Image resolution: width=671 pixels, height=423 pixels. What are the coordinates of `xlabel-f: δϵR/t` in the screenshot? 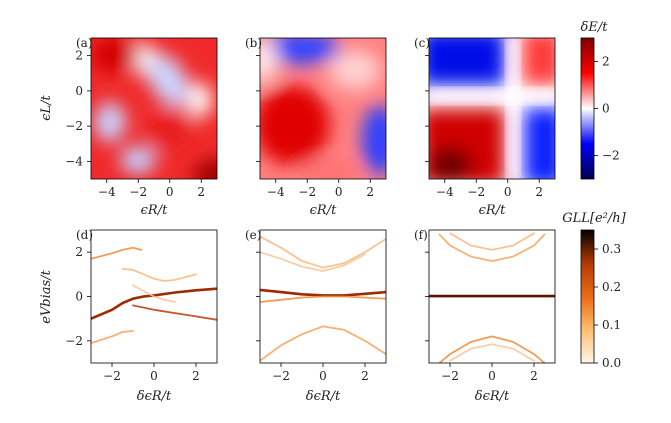 It's located at (492, 396).